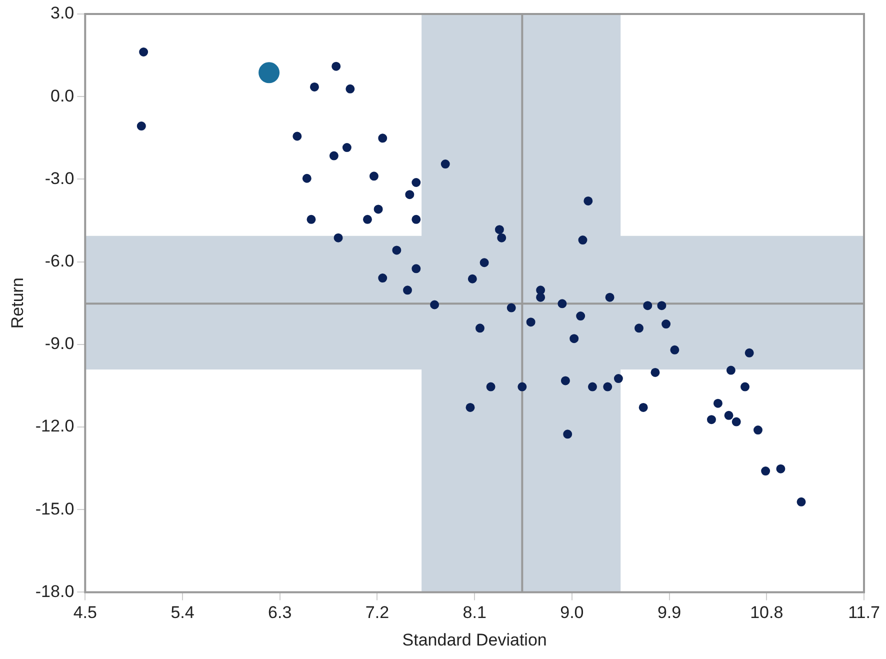 The image size is (886, 659). I want to click on x-tick-label: 9.9, so click(669, 612).